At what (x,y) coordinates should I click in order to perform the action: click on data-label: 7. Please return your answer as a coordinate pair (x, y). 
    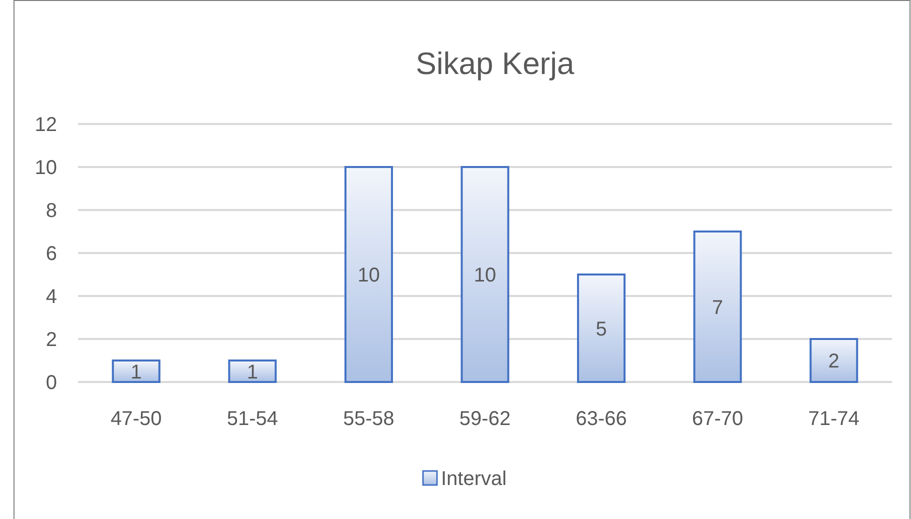
    Looking at the image, I should click on (718, 307).